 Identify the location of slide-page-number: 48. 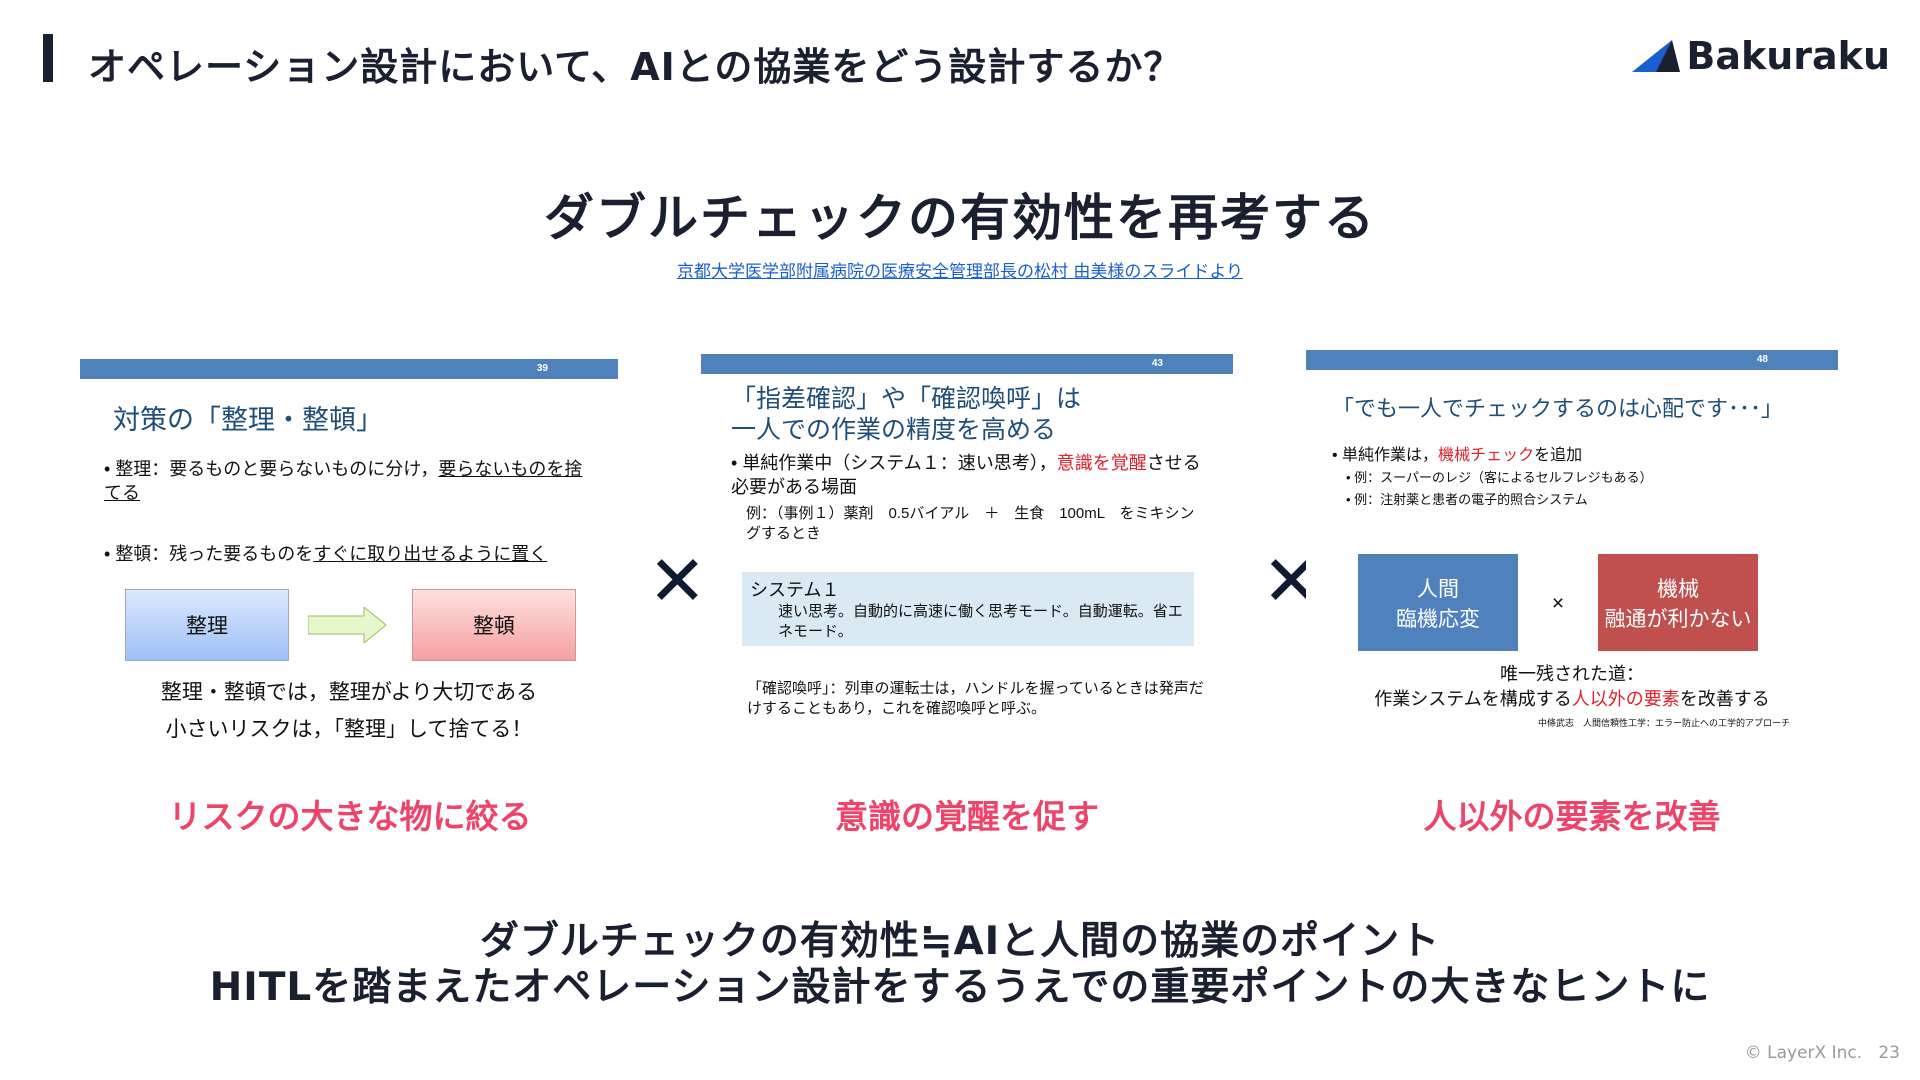
(1762, 359).